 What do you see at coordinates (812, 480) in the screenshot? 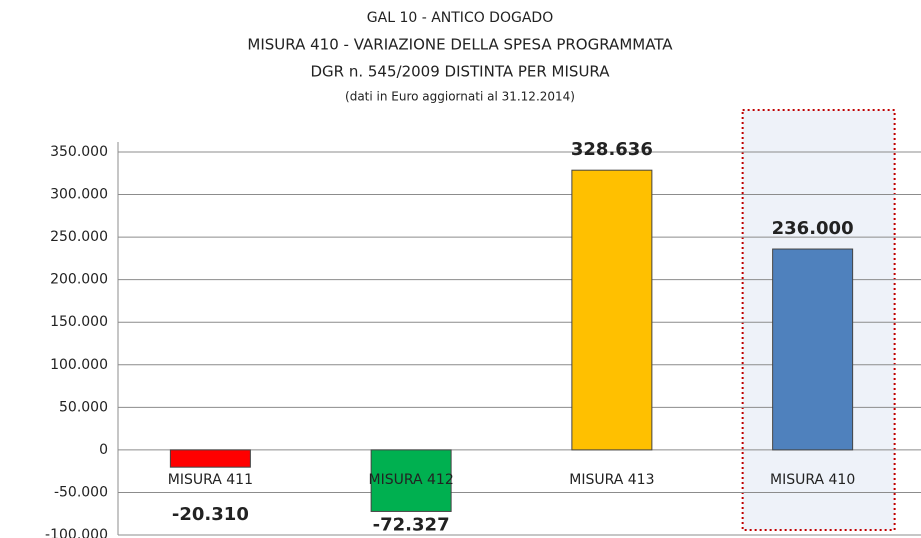
I see `x-tick-label: MISURA 410` at bounding box center [812, 480].